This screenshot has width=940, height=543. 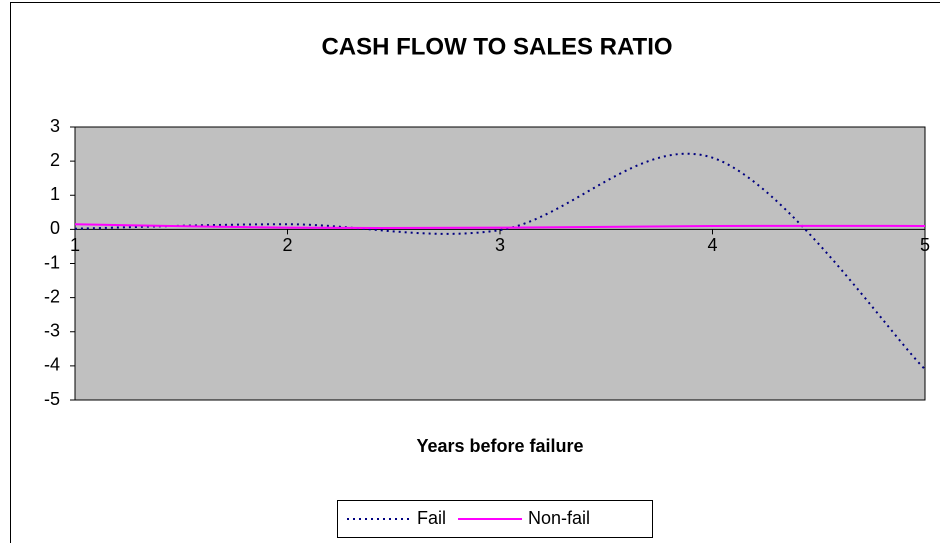 I want to click on series-line, so click(x=500, y=226).